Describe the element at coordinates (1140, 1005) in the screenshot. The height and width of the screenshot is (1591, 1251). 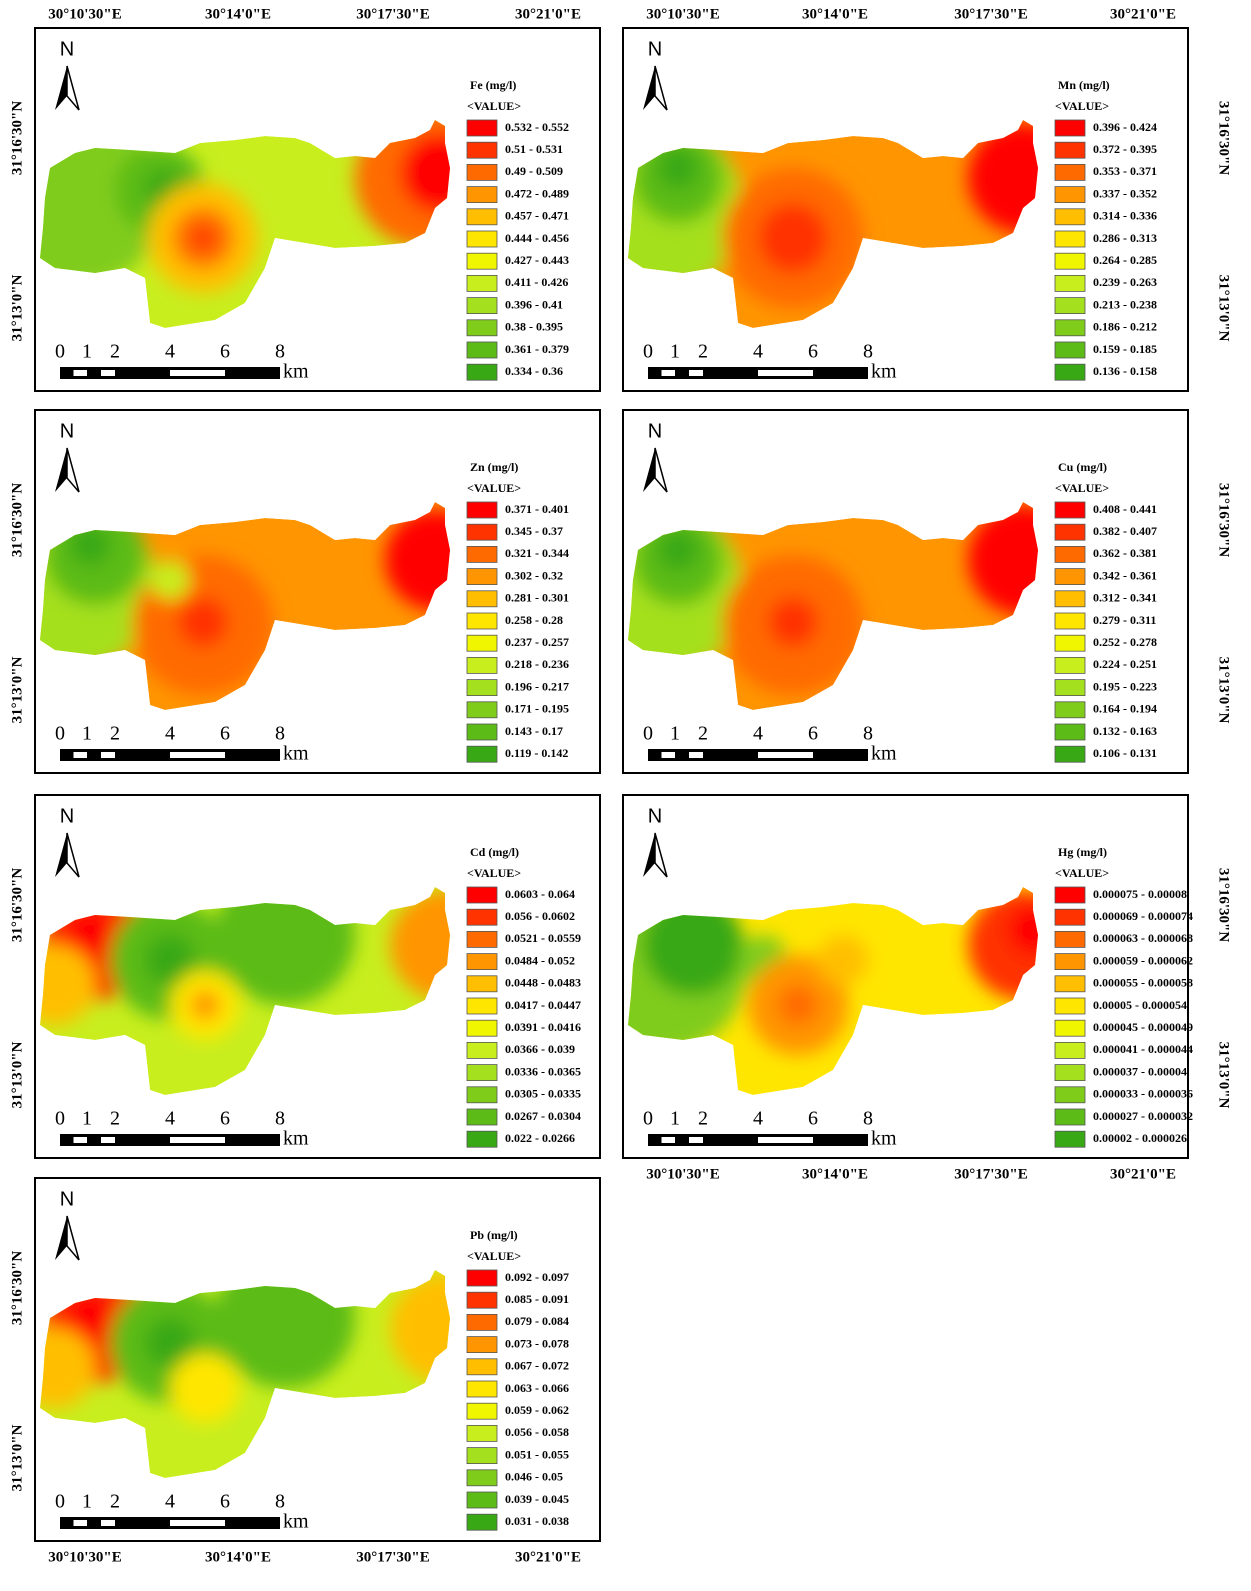
I see `legend-label: 0.00005 - 0.000054` at that location.